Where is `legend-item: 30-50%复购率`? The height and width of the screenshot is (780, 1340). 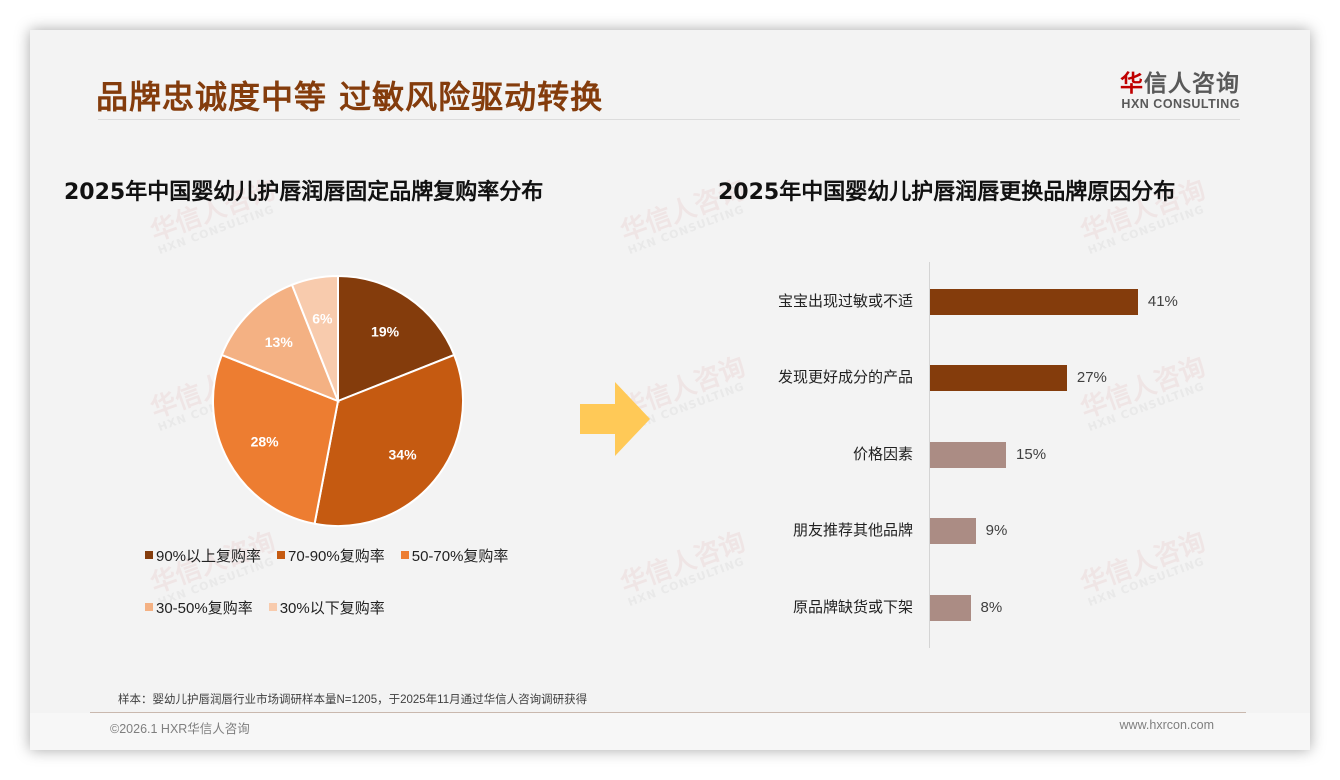
legend-item: 30-50%复购率 is located at coordinates (199, 607).